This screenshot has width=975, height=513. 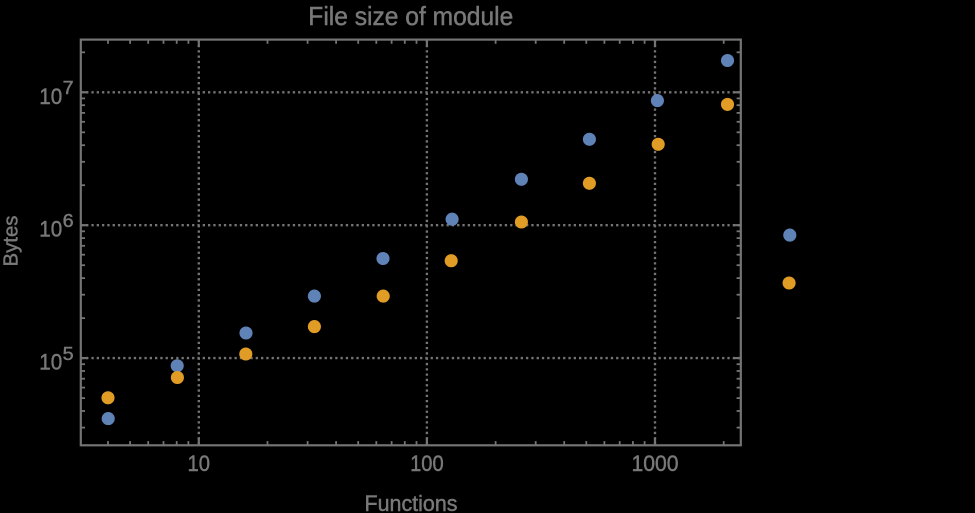 I want to click on svg-text: 5, so click(x=68, y=353).